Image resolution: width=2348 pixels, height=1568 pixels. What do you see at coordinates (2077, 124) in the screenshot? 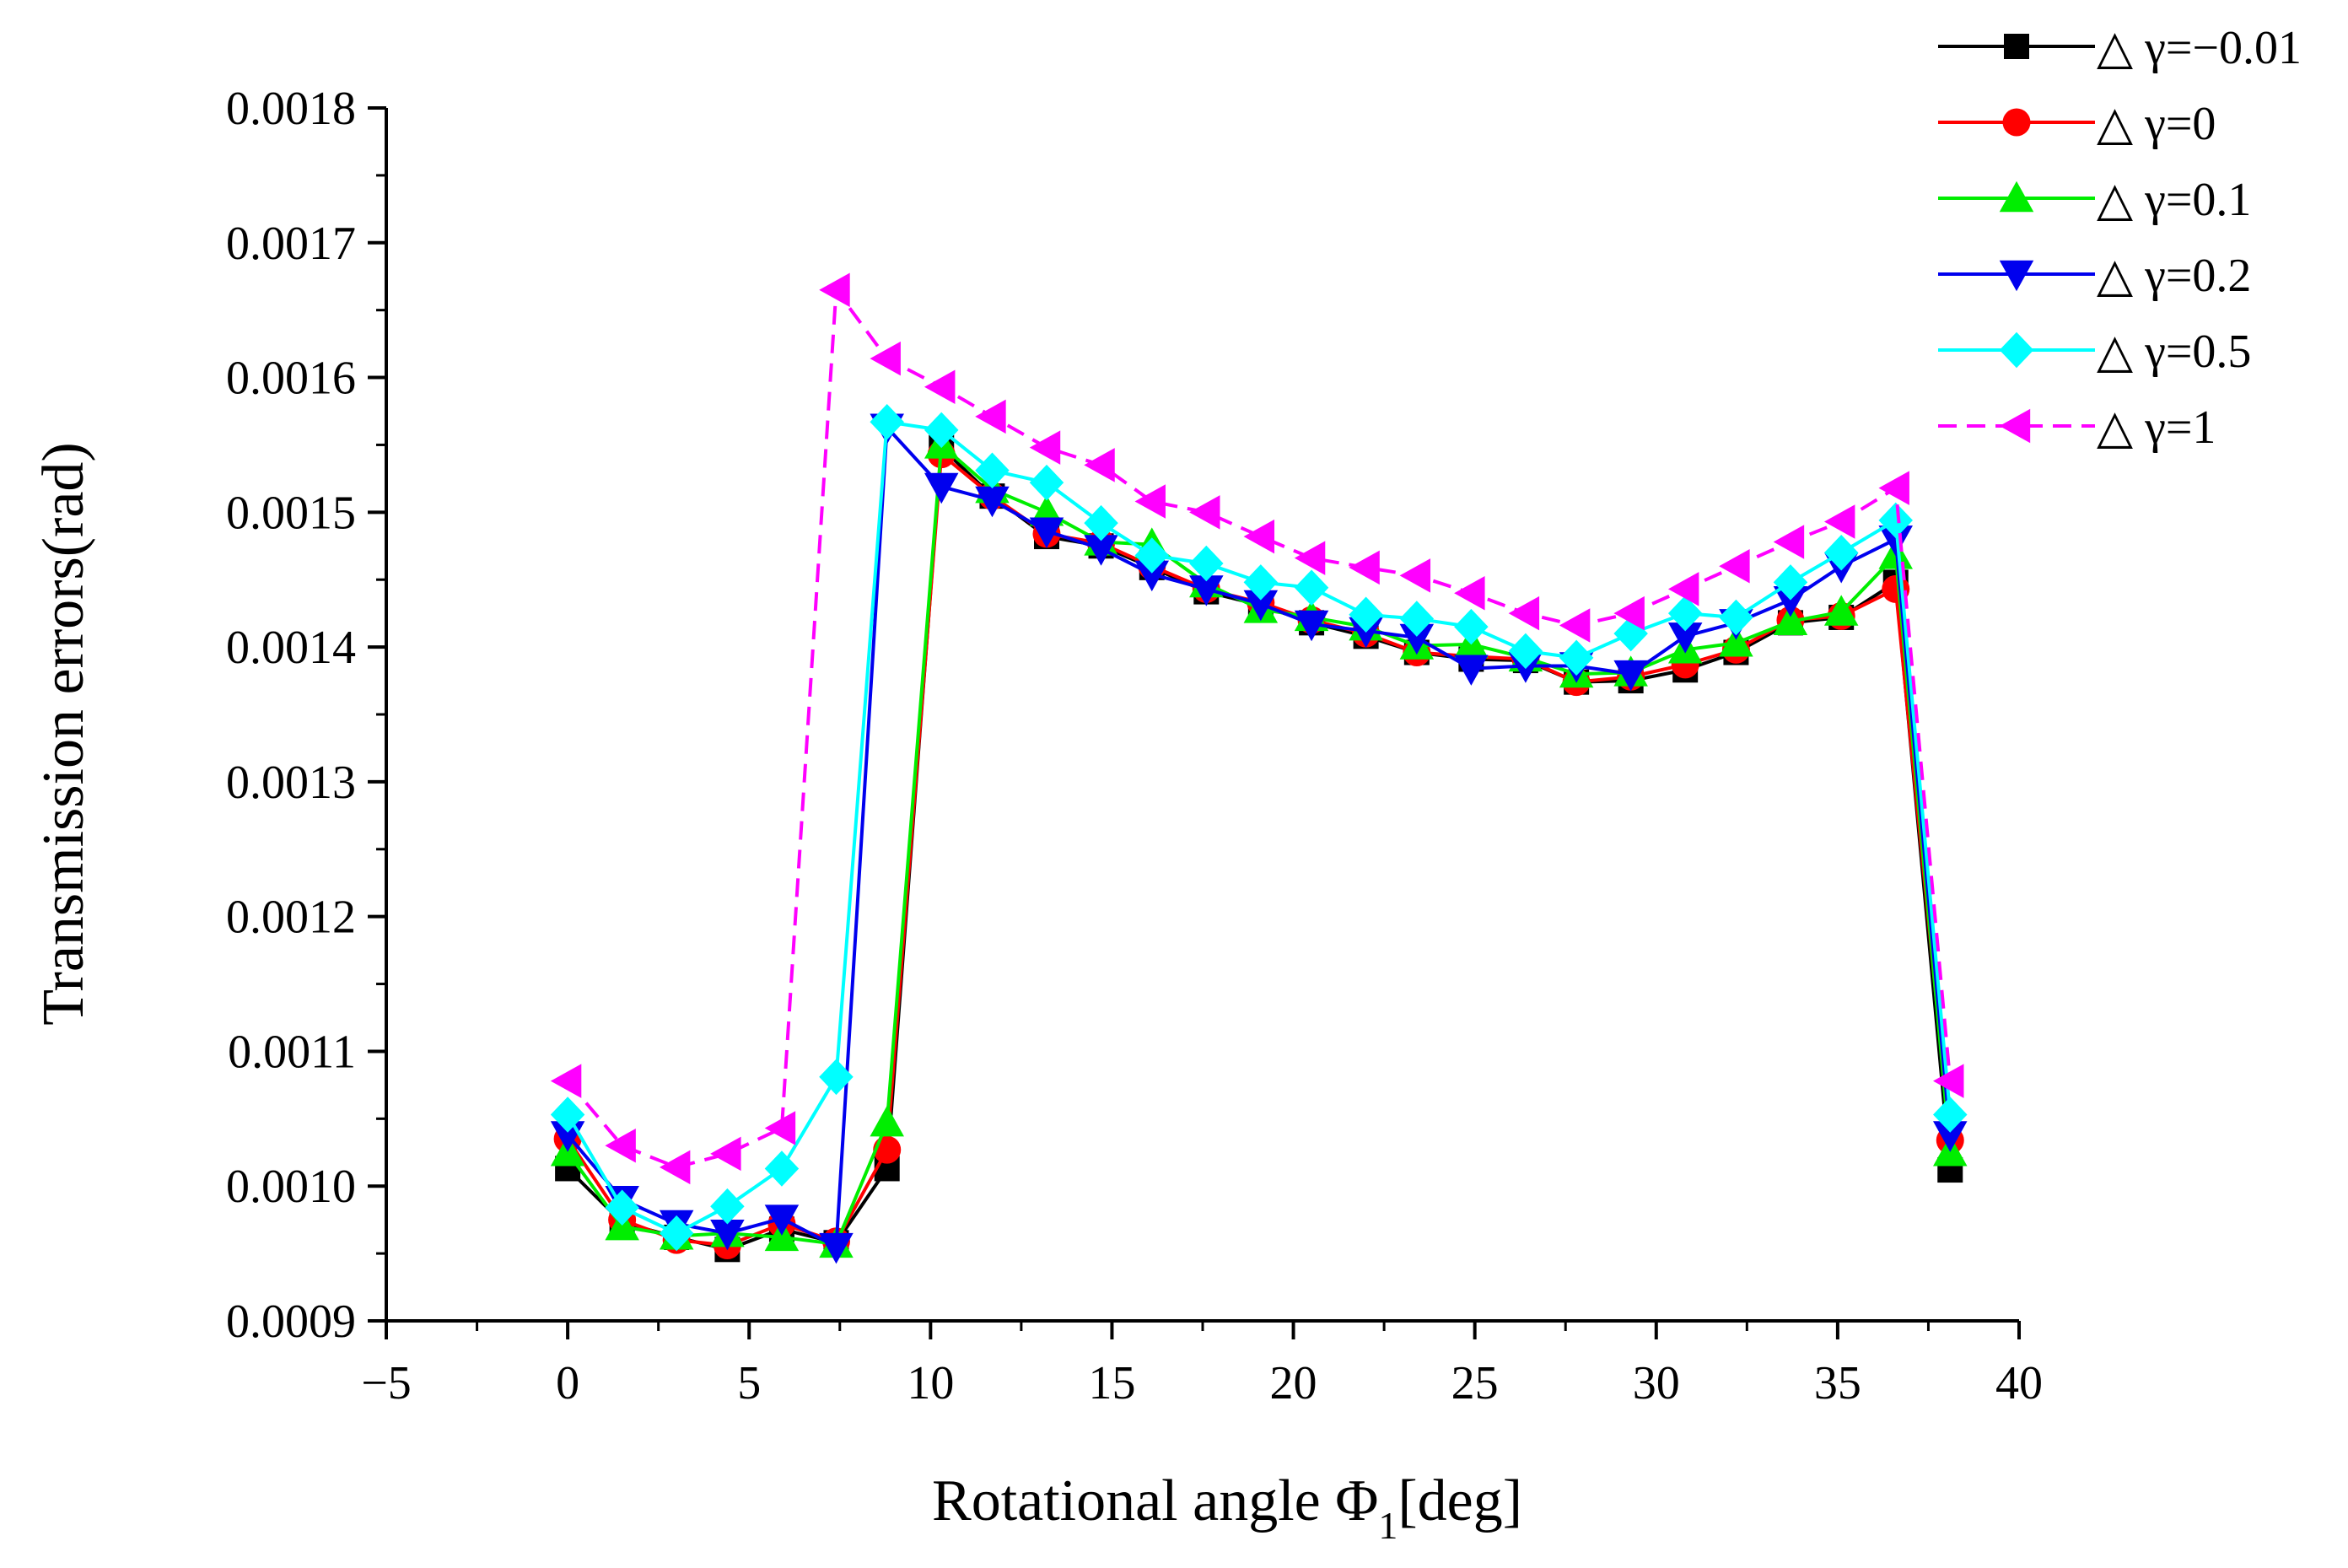
I see `legend-item: △ γ=0` at bounding box center [2077, 124].